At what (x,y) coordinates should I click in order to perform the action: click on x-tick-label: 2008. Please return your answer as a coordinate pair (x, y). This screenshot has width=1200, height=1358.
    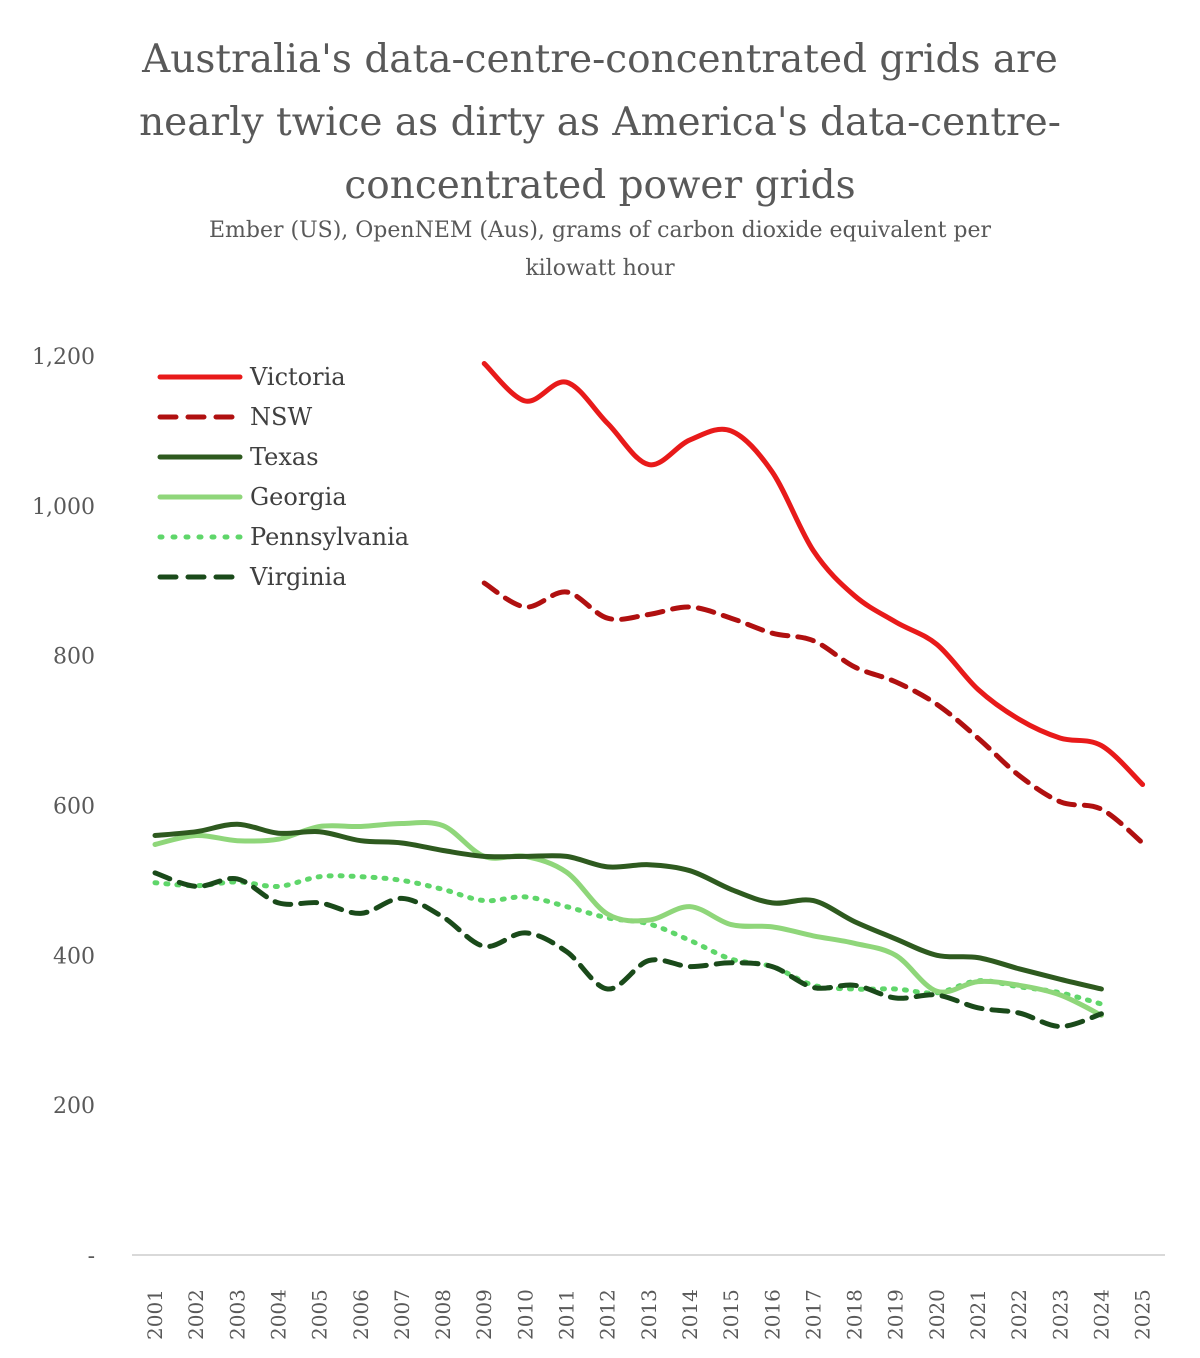
    Looking at the image, I should click on (443, 1314).